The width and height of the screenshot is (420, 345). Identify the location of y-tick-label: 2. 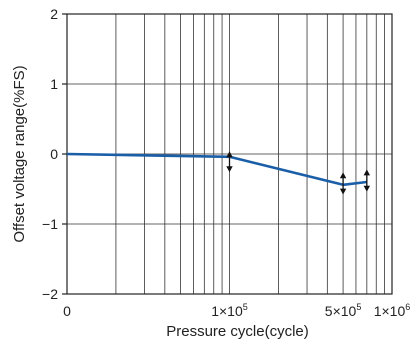
(54, 14).